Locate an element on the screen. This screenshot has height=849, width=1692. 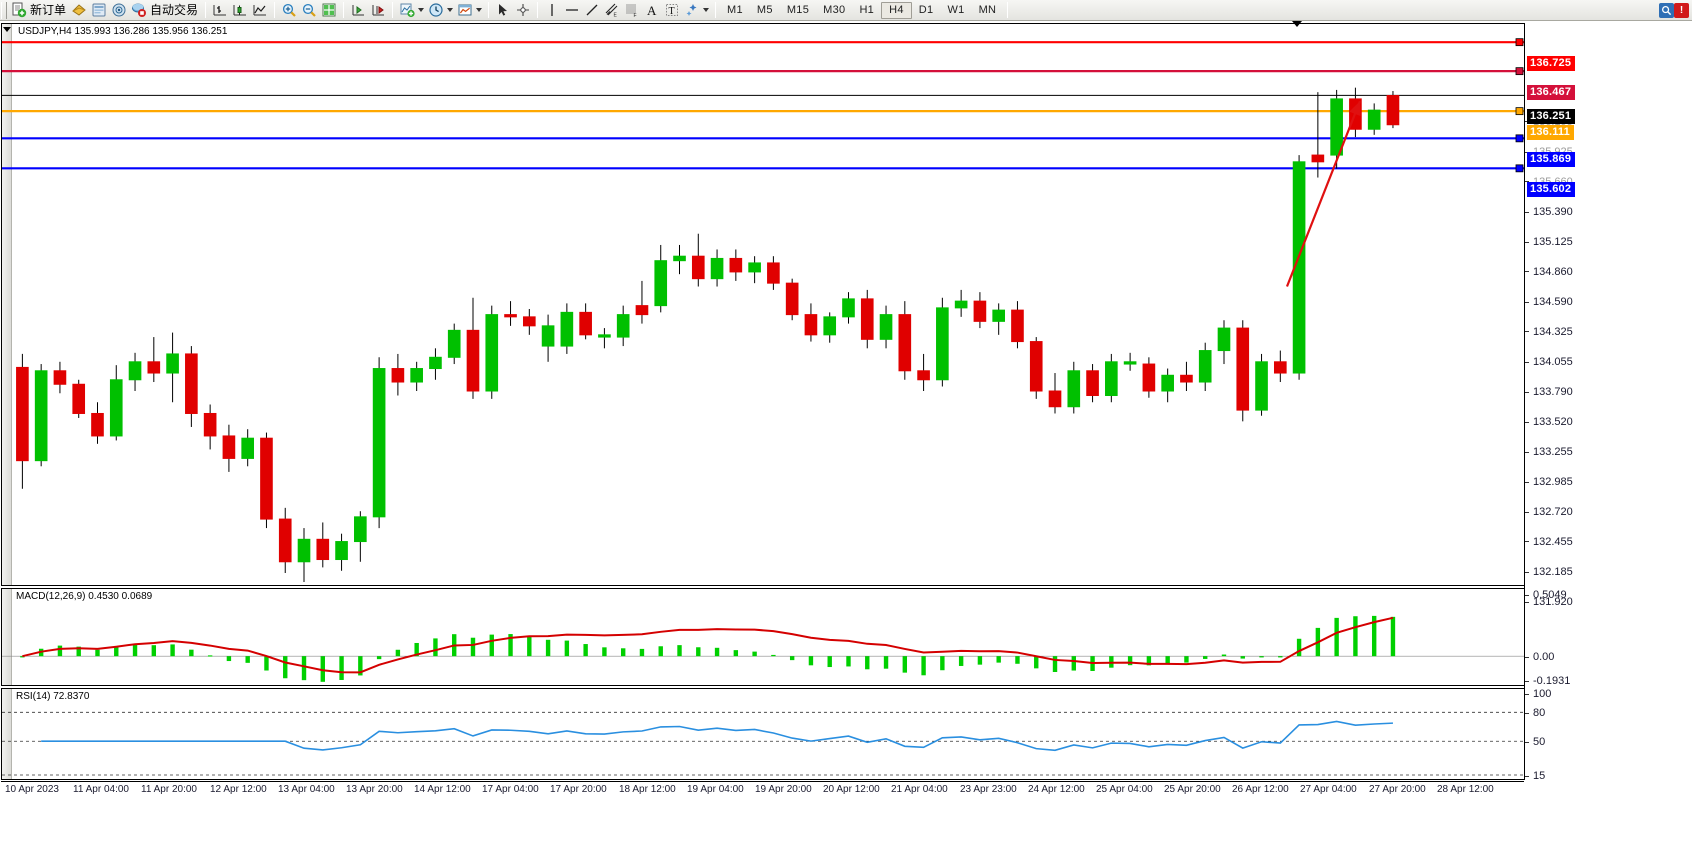
alert-badge-icon: ! is located at coordinates (1681, 10).